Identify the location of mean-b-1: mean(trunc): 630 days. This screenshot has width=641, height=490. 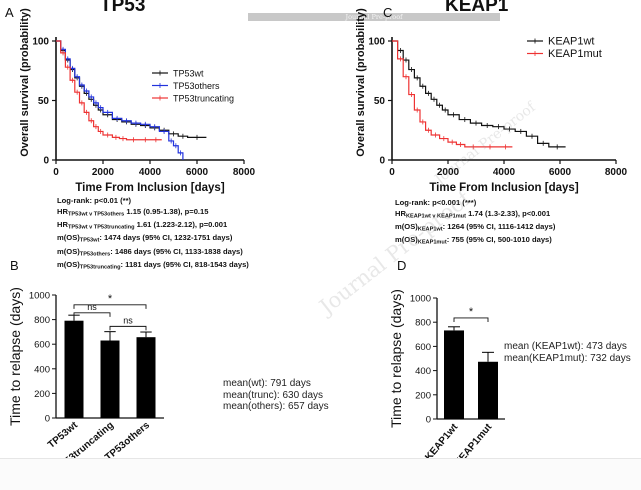
(273, 395).